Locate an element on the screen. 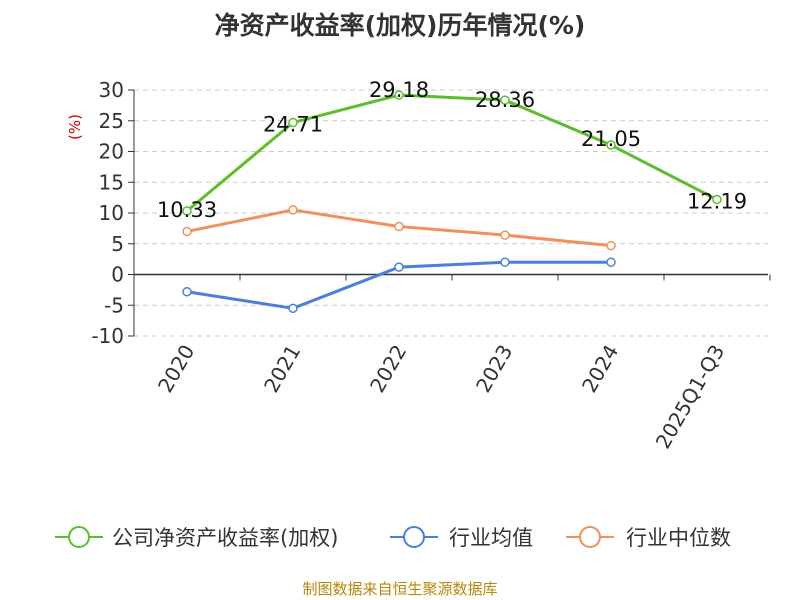 The width and height of the screenshot is (800, 600). chart-title: 净资产收益率(加权)历年情况(%) is located at coordinates (400, 25).